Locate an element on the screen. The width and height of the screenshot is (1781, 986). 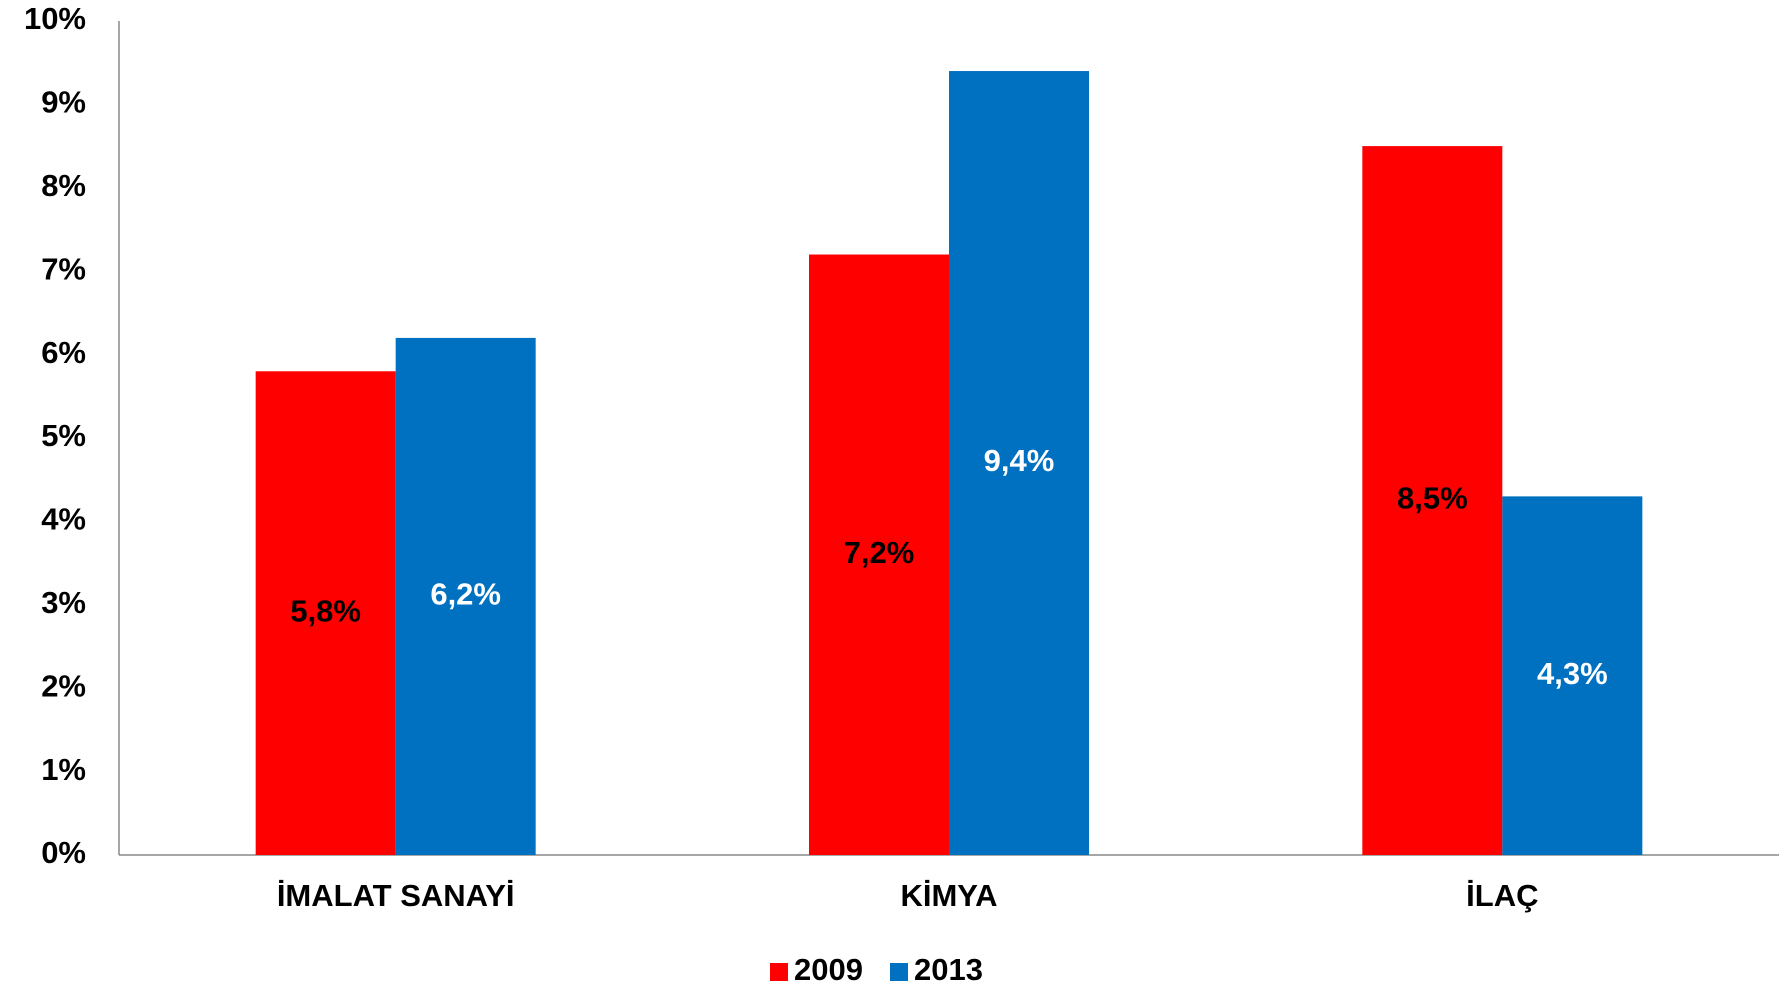
y-tick-label: 3% is located at coordinates (63, 602).